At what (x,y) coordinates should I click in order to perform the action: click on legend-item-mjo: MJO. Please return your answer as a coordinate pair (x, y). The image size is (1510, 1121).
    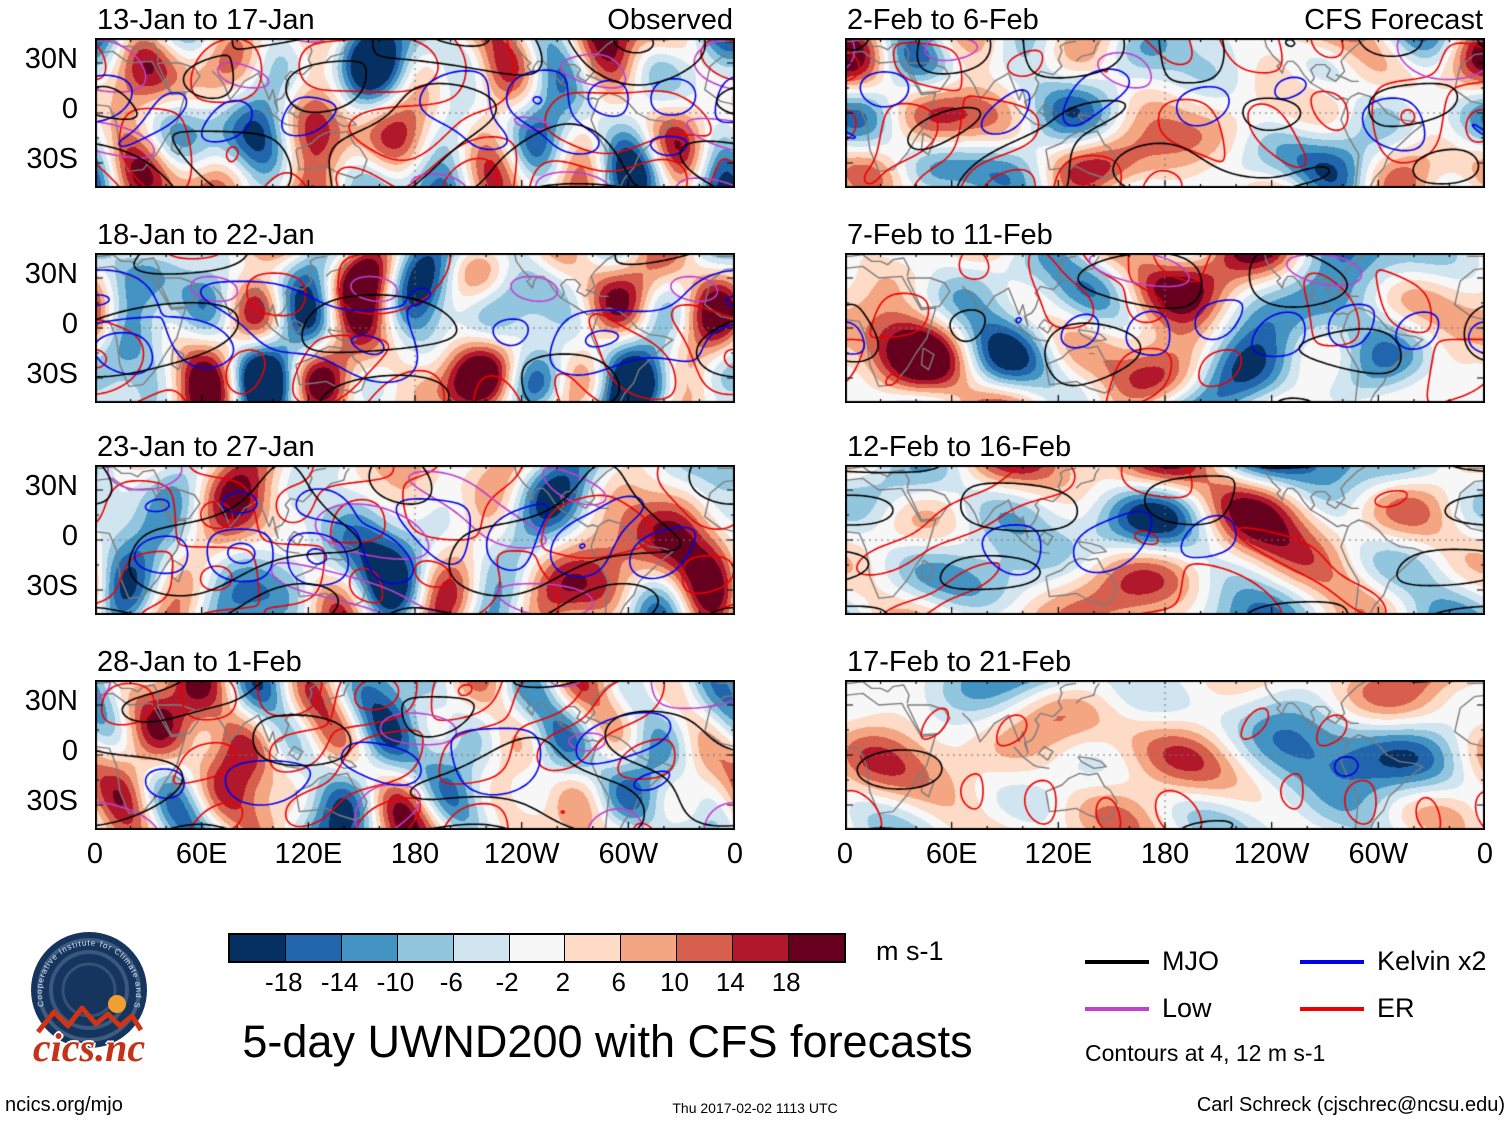
    Looking at the image, I should click on (1192, 961).